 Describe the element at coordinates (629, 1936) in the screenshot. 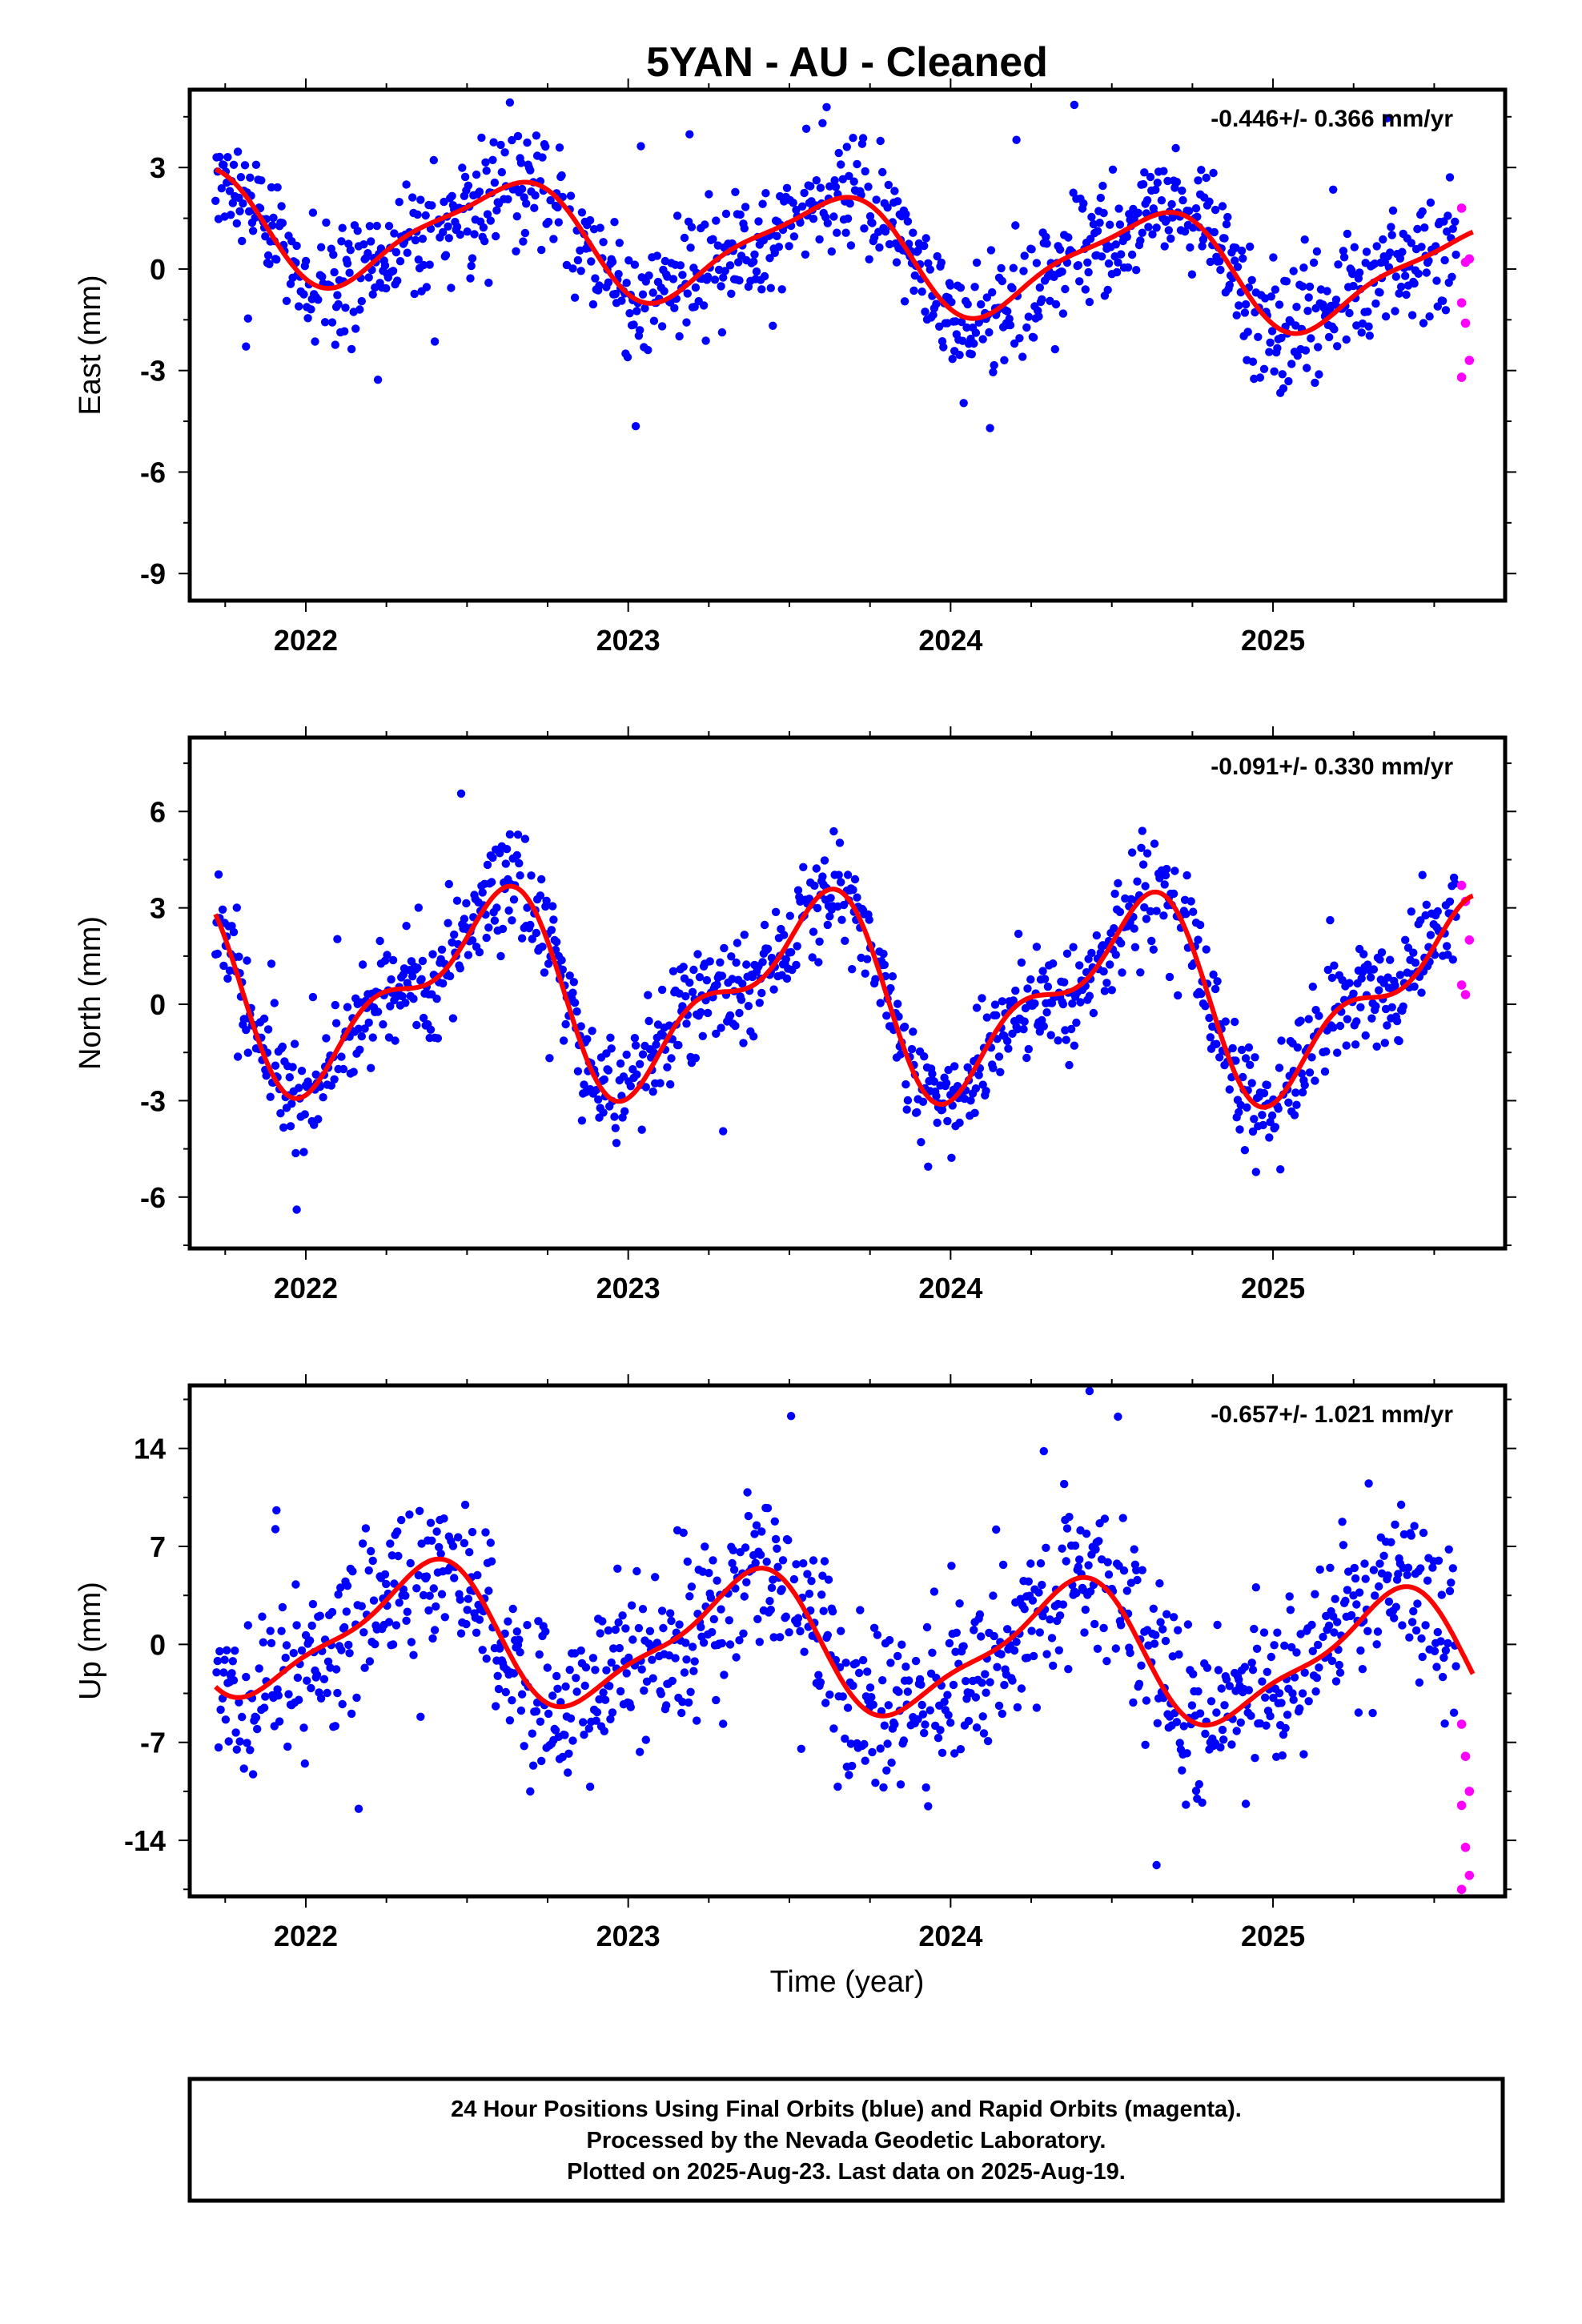

I see `x-tick-label: 2023` at that location.